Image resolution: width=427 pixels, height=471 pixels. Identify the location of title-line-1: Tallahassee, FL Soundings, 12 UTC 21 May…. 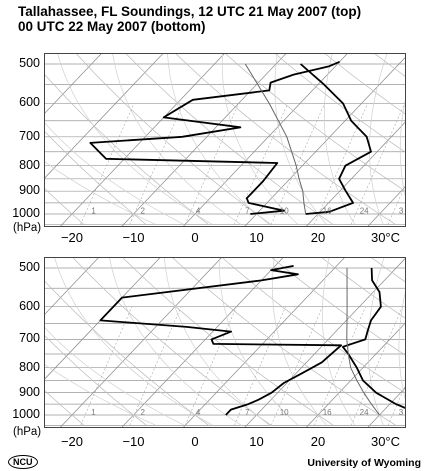
(190, 11).